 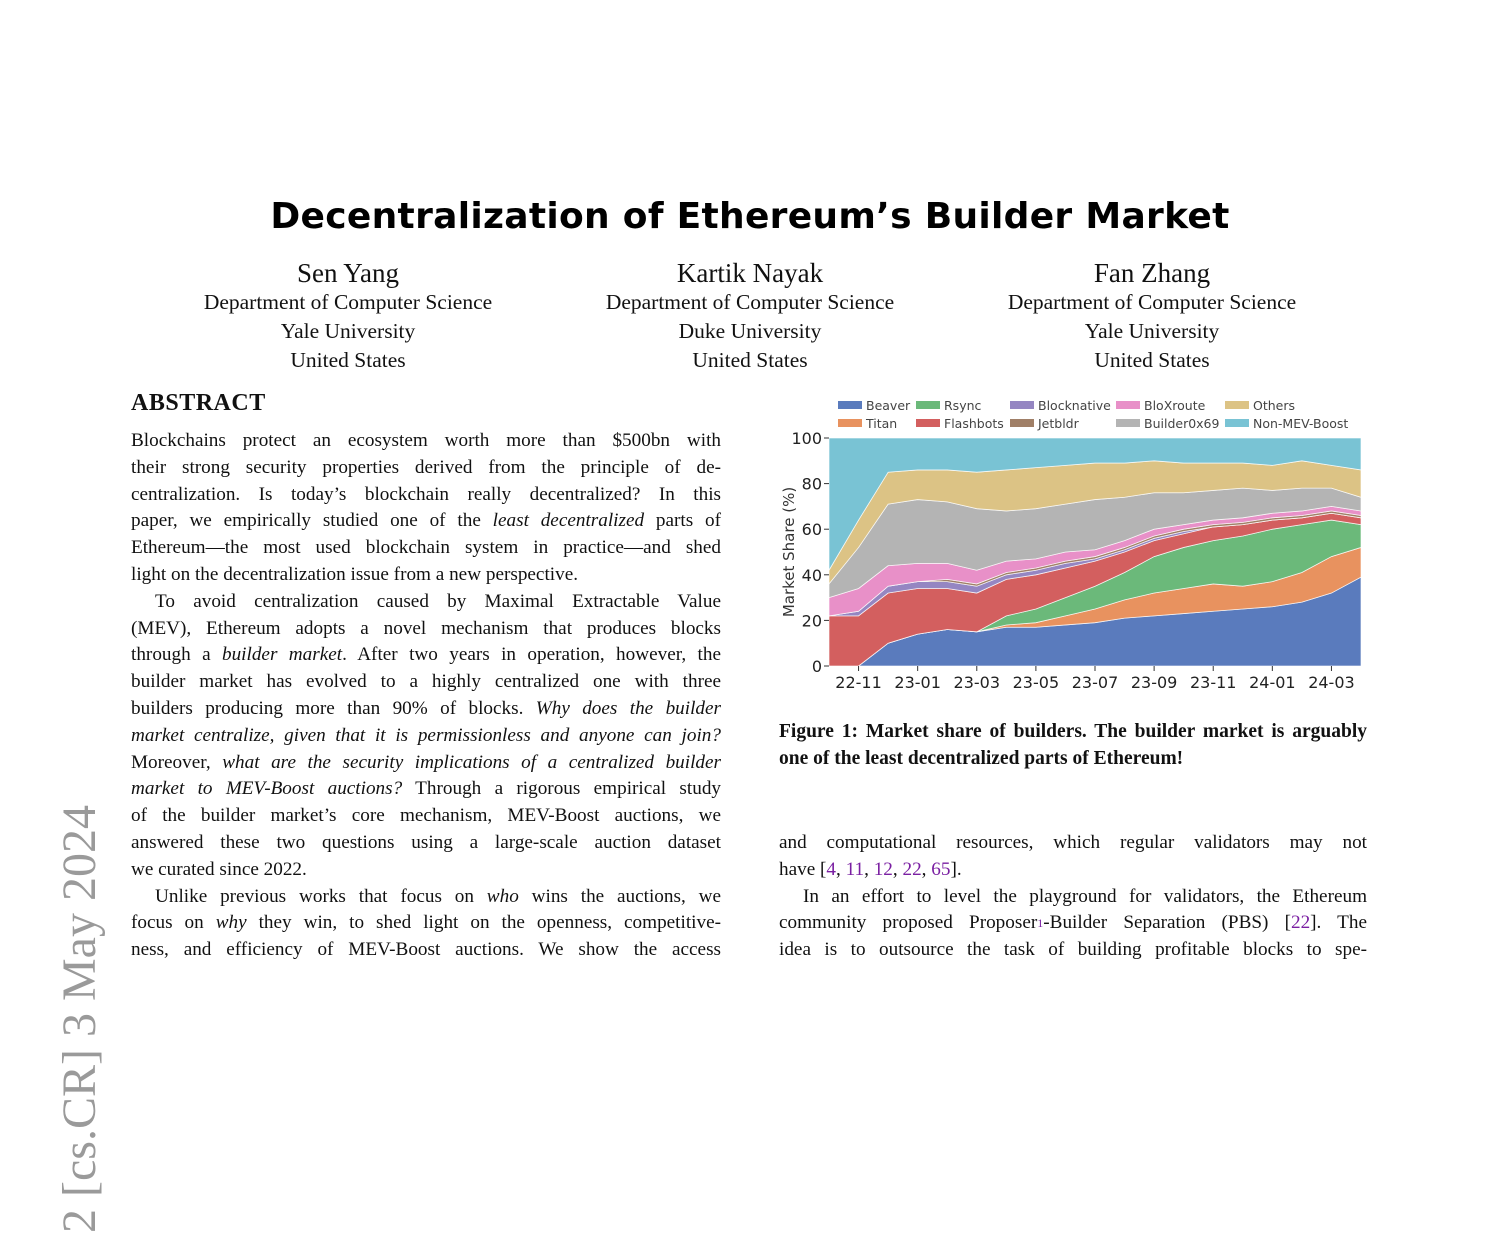 I want to click on text-run: -Builder Separation (PBS) [, so click(x=1167, y=923).